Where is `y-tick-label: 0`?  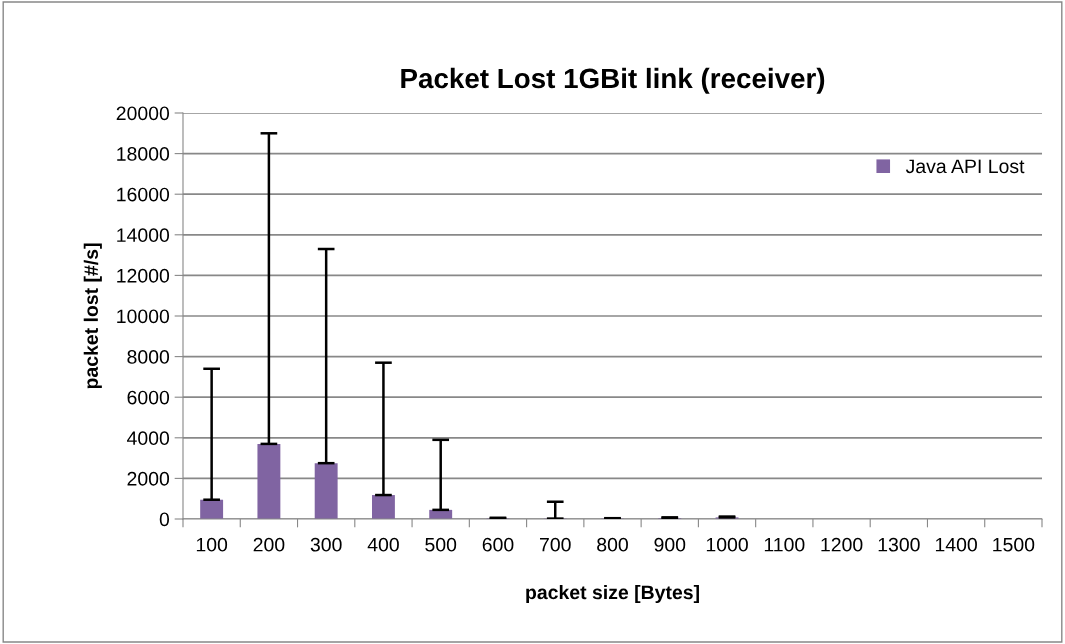 y-tick-label: 0 is located at coordinates (164, 519).